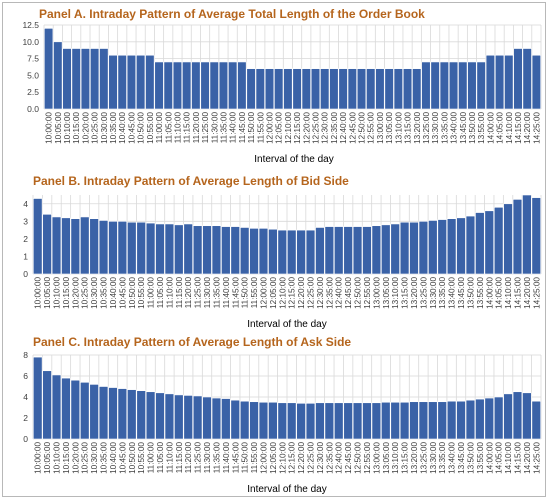  What do you see at coordinates (426, 128) in the screenshot?
I see `panel-a-xtick-label: 13:25:00` at bounding box center [426, 128].